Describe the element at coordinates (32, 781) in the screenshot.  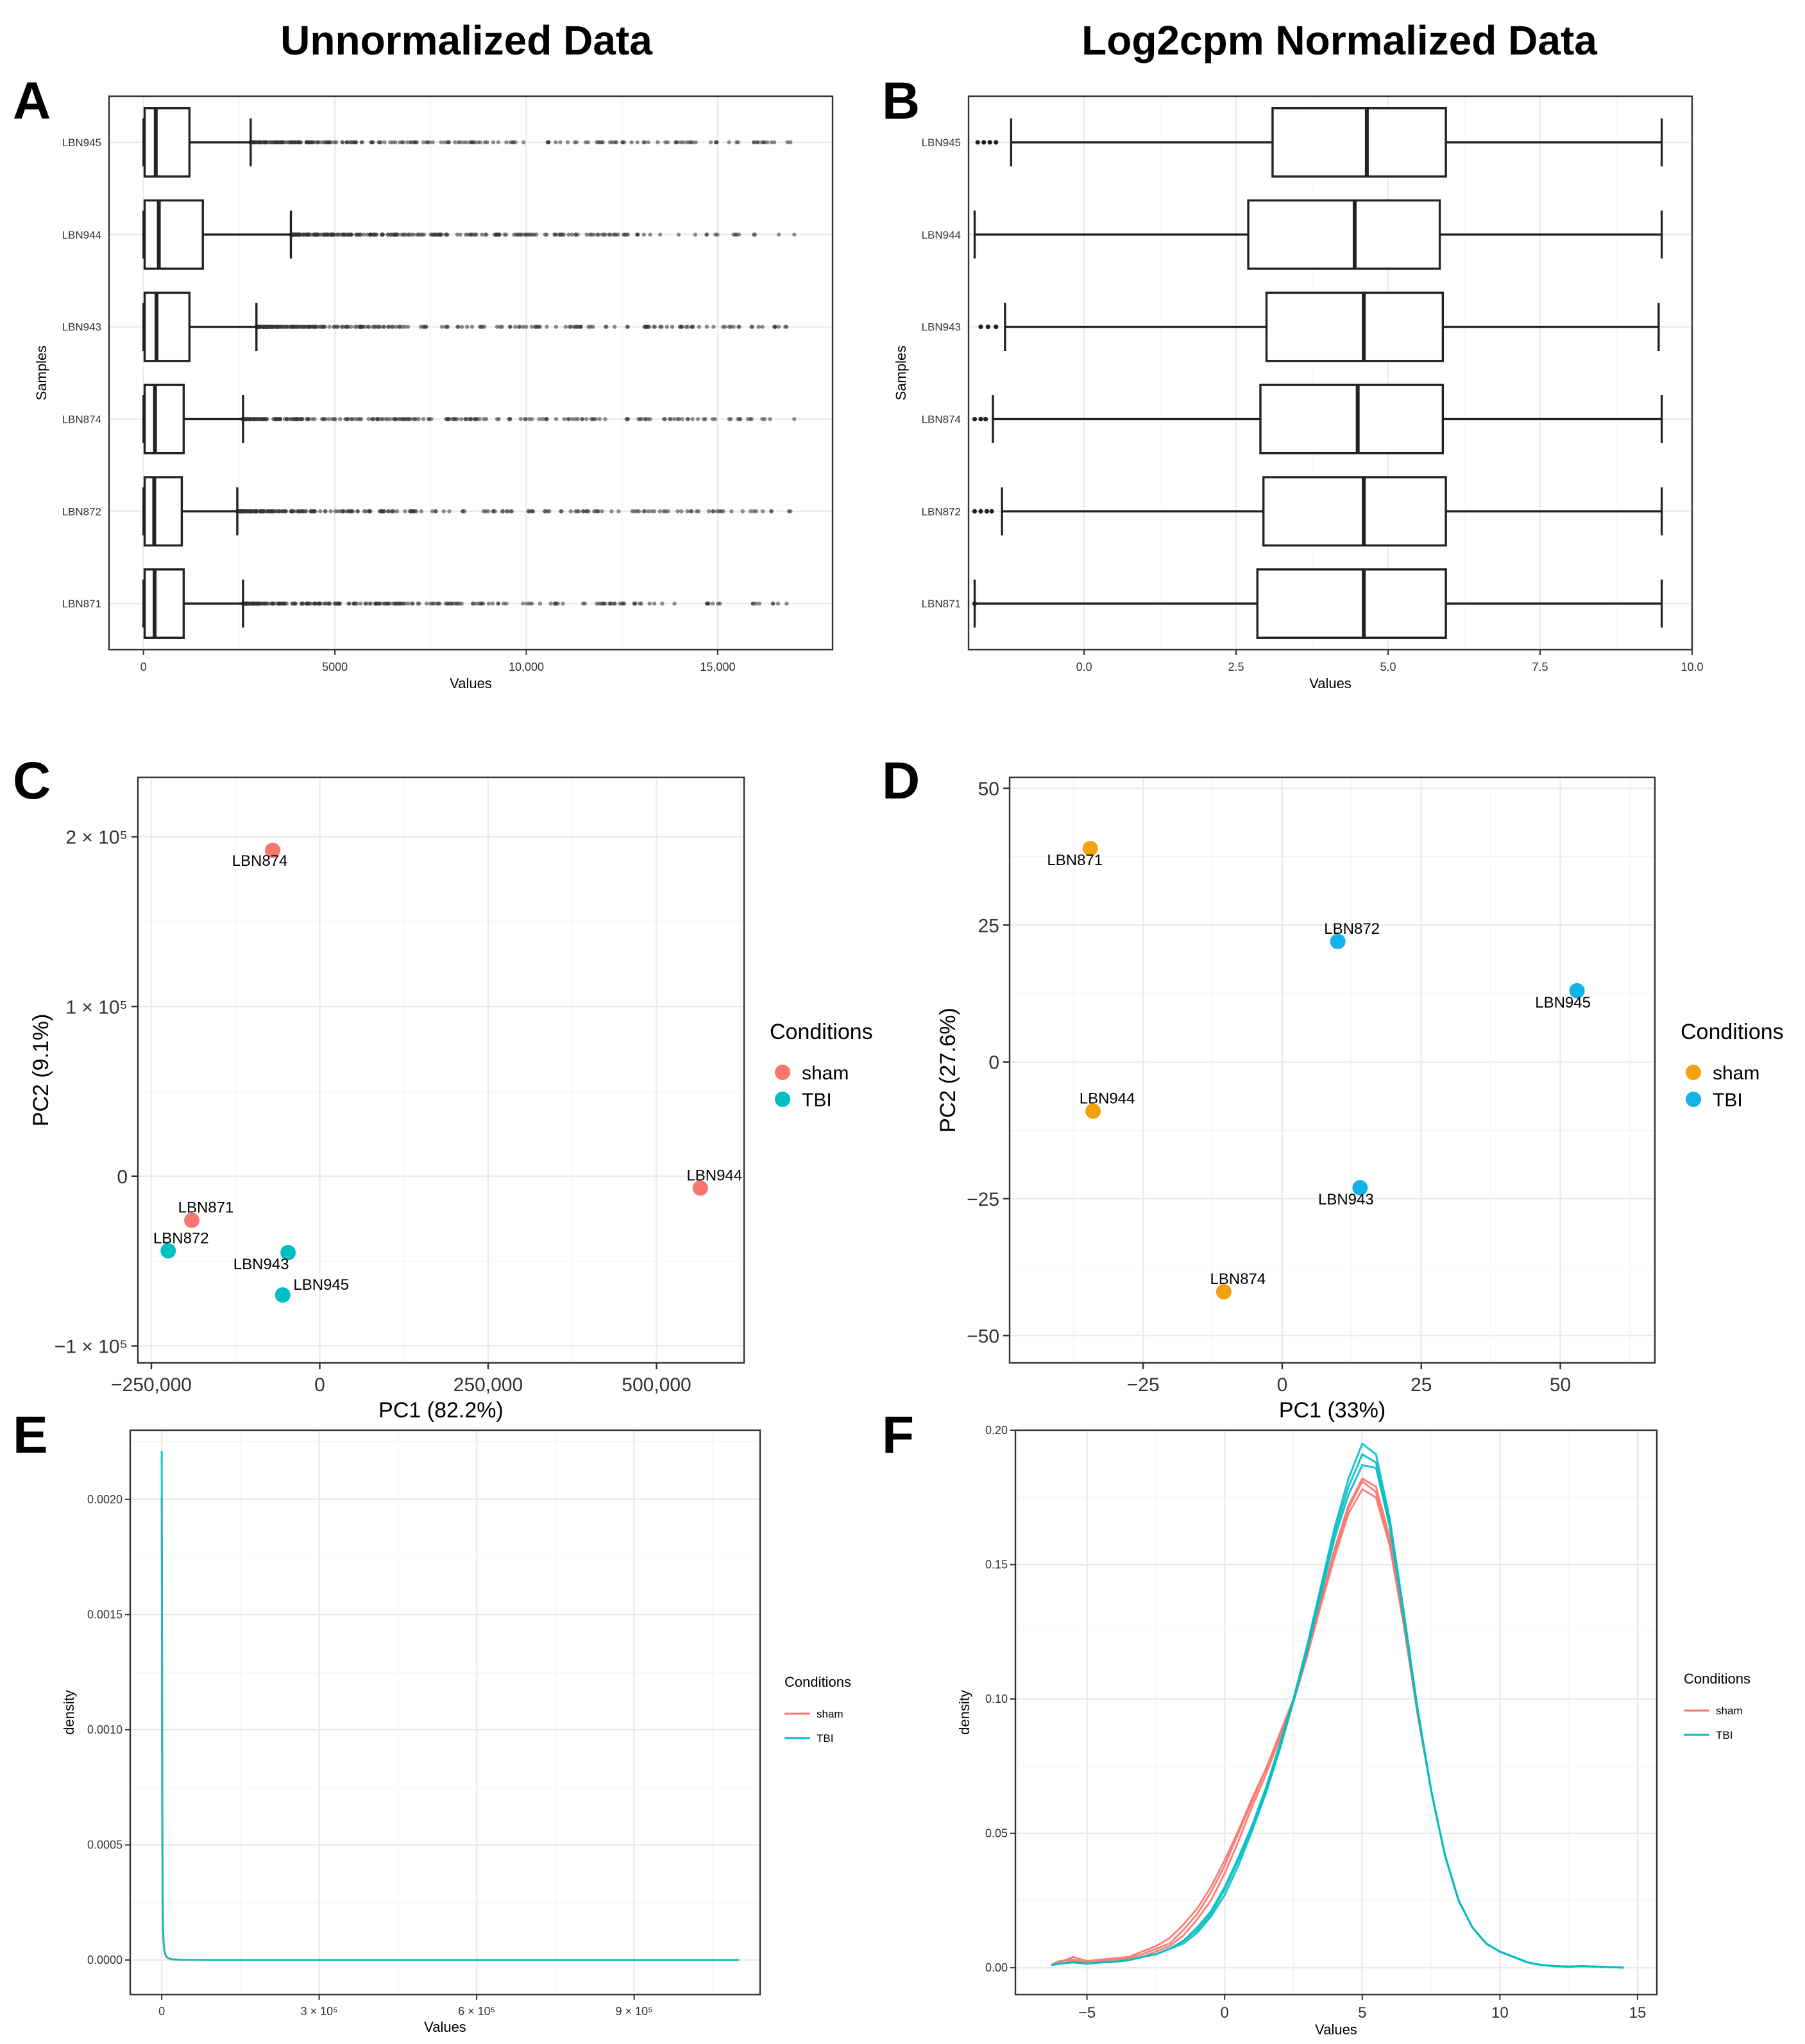
I see `panel-letter-c: C` at that location.